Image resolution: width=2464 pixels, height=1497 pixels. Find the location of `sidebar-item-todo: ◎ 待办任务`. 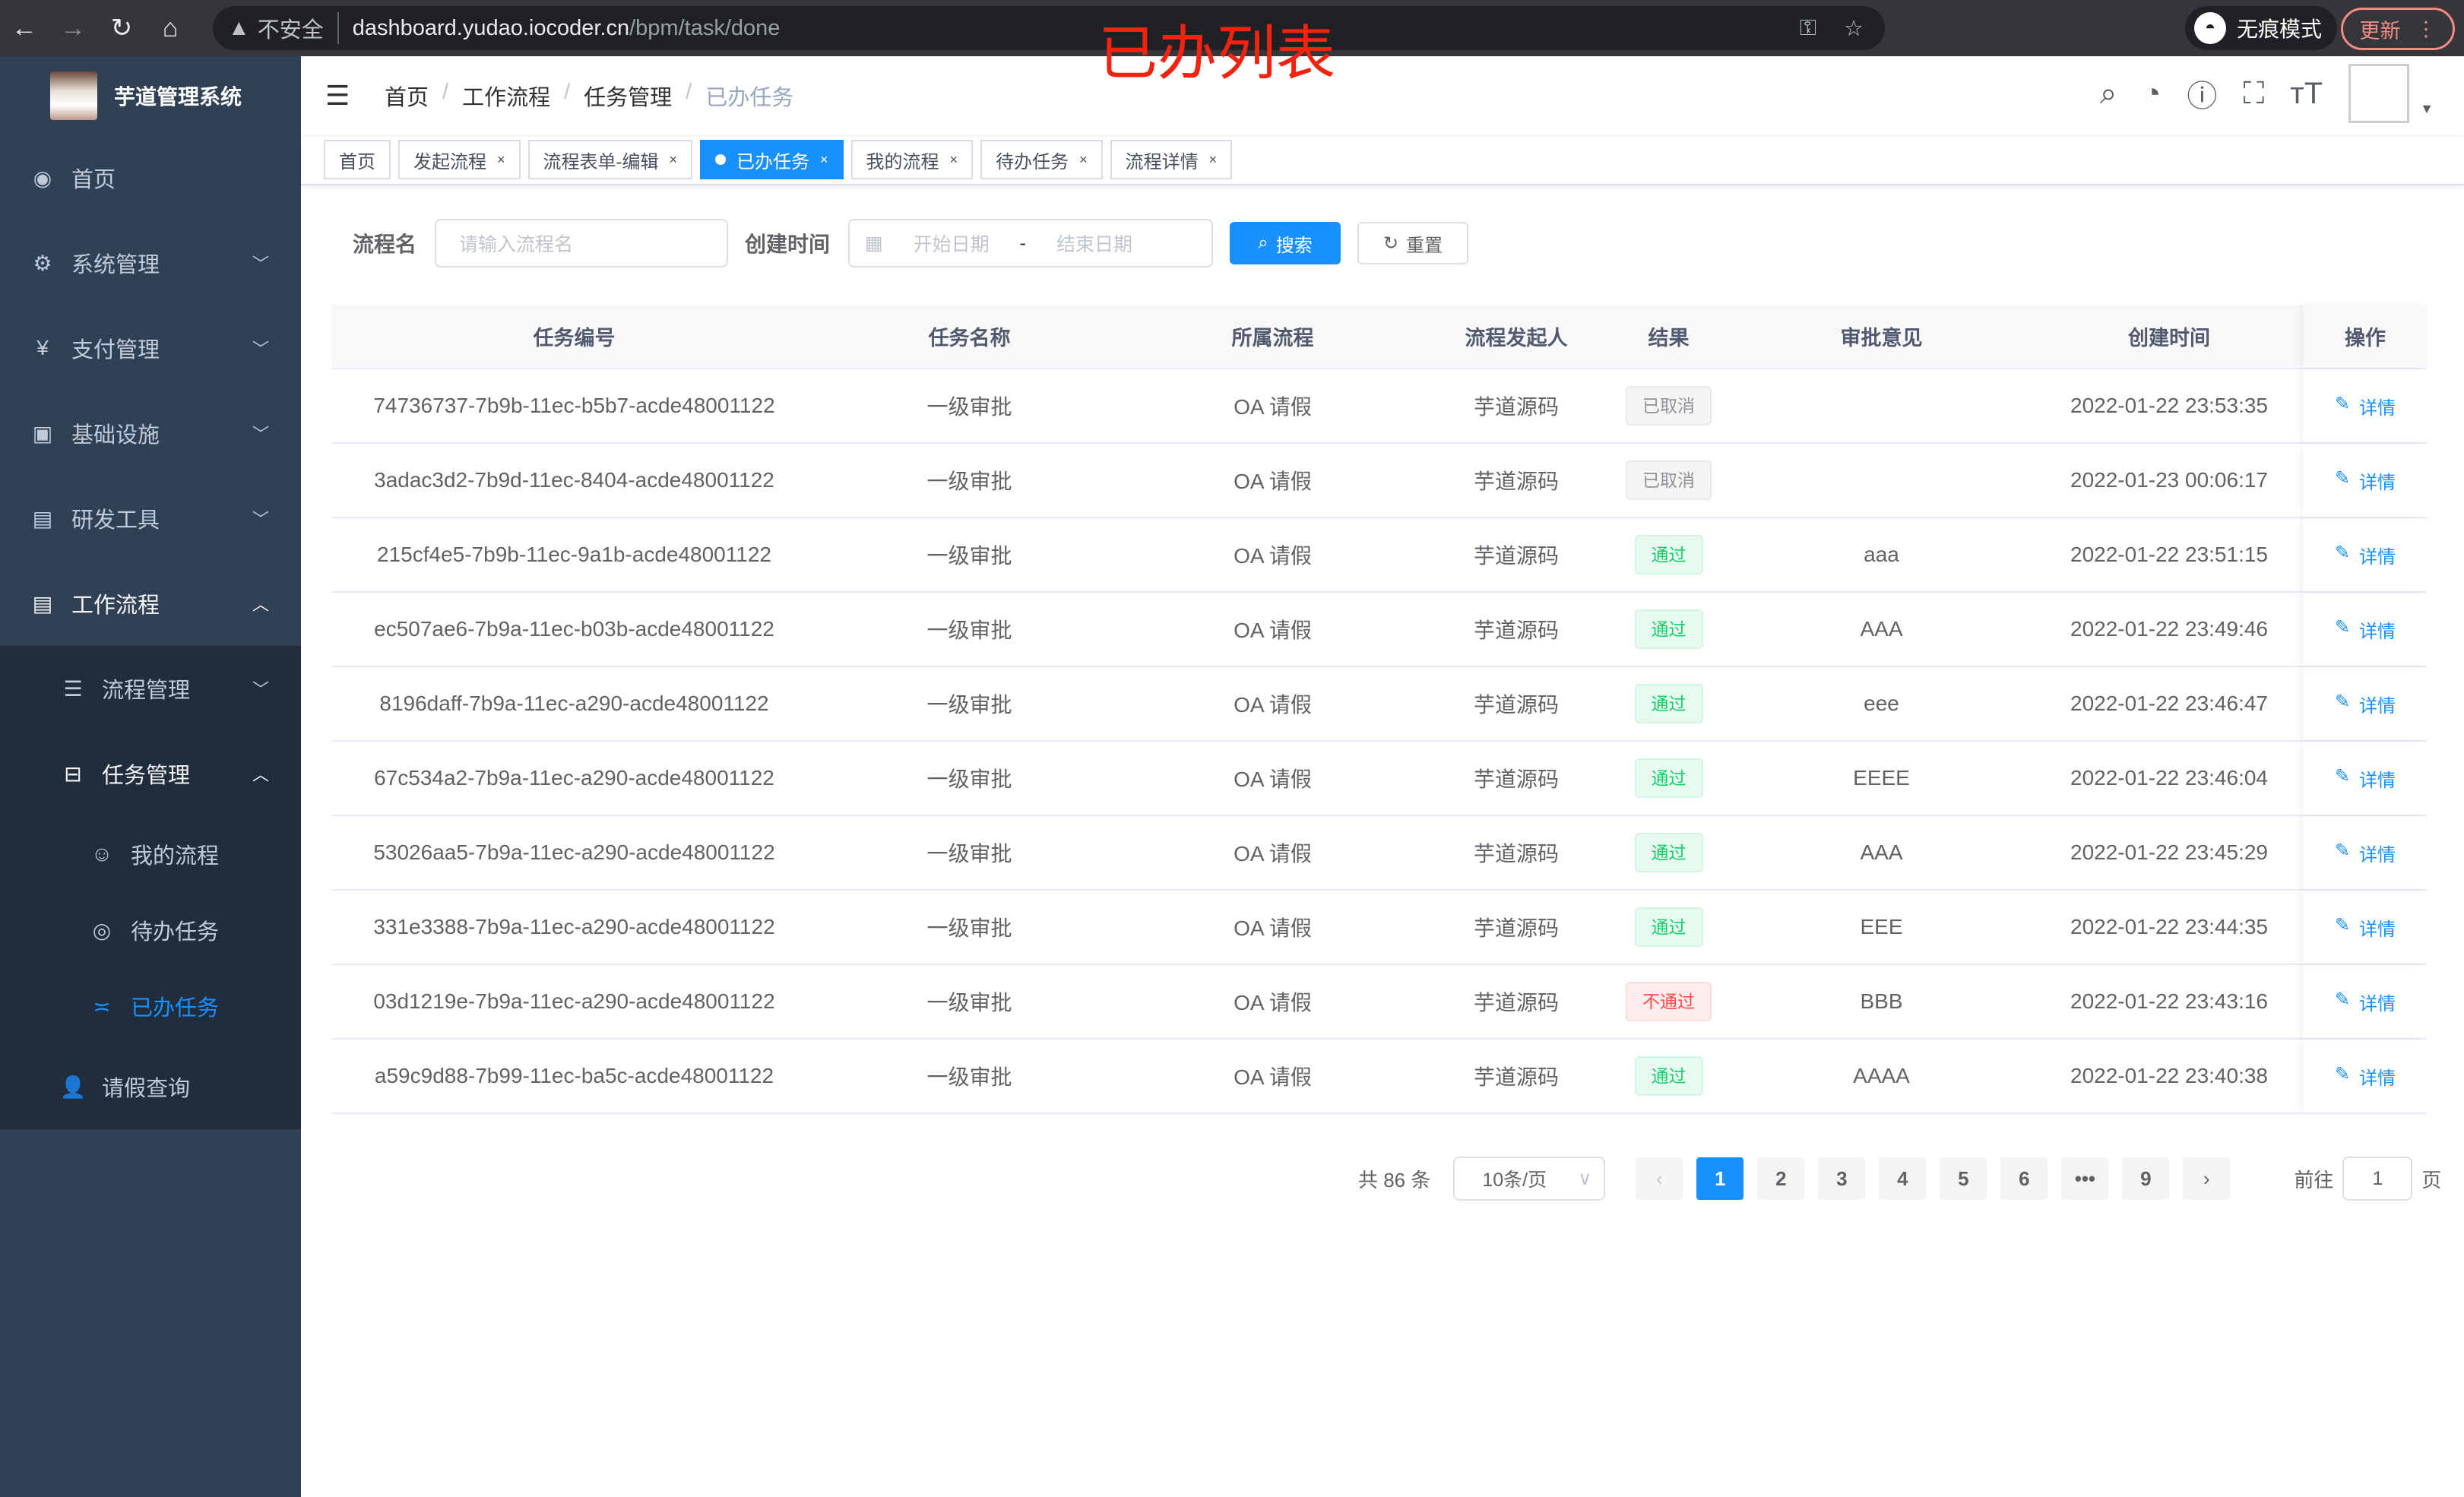

sidebar-item-todo: ◎ 待办任务 is located at coordinates (150, 930).